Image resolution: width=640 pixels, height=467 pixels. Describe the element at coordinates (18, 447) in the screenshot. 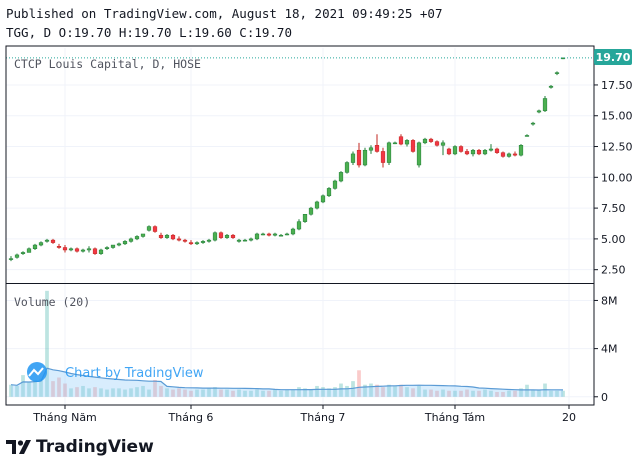

I see `tradingview-logo-icon` at that location.